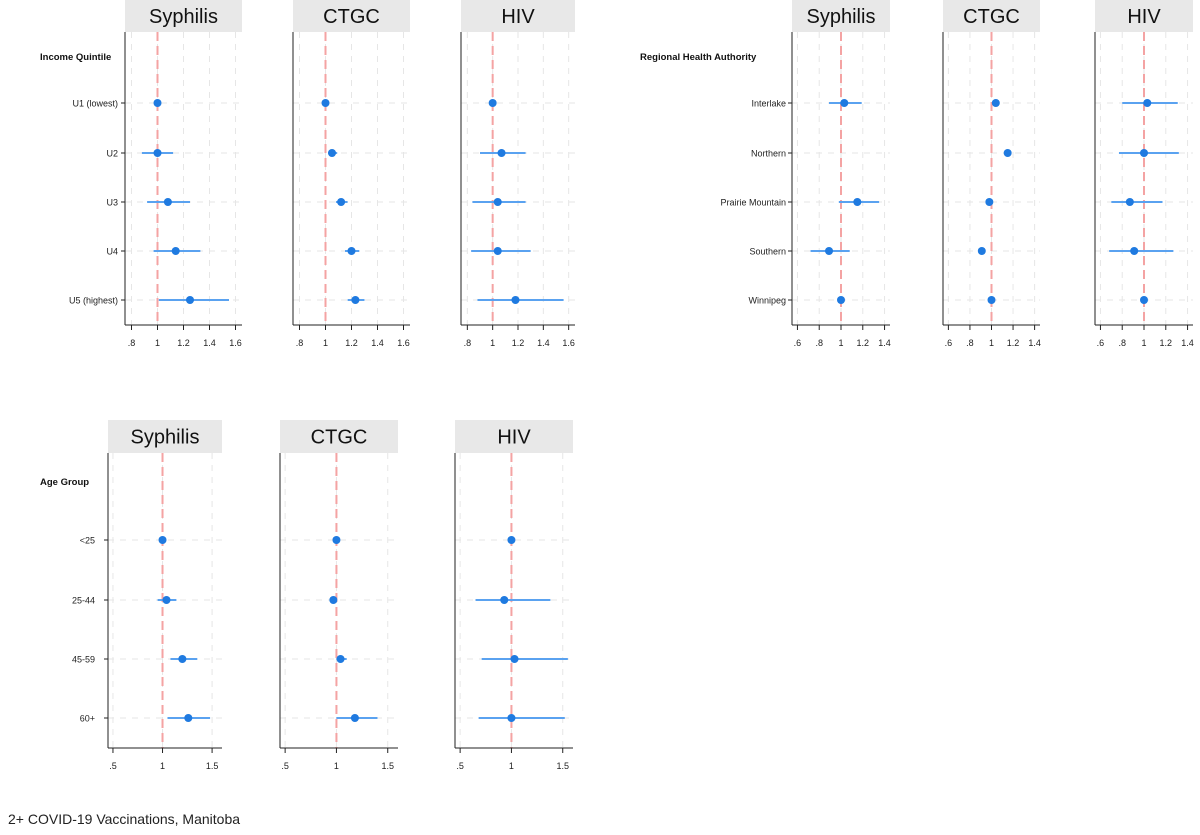 This screenshot has height=835, width=1200. I want to click on category-label: 25-44, so click(83, 601).